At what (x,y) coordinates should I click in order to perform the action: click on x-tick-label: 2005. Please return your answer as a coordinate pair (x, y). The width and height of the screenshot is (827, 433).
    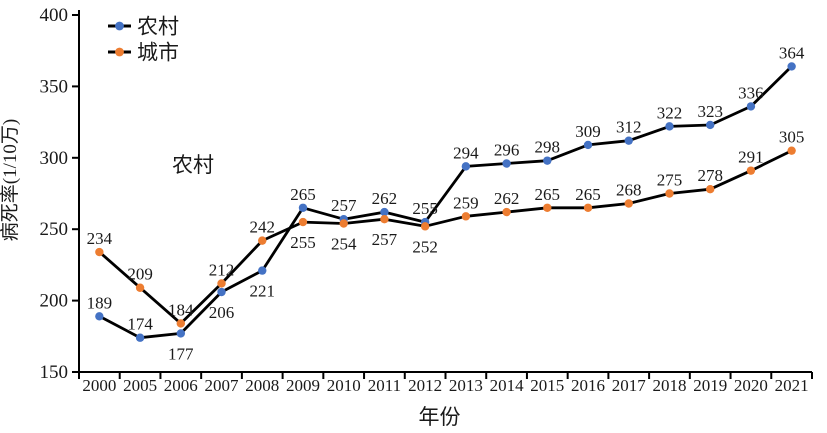
    Looking at the image, I should click on (140, 385).